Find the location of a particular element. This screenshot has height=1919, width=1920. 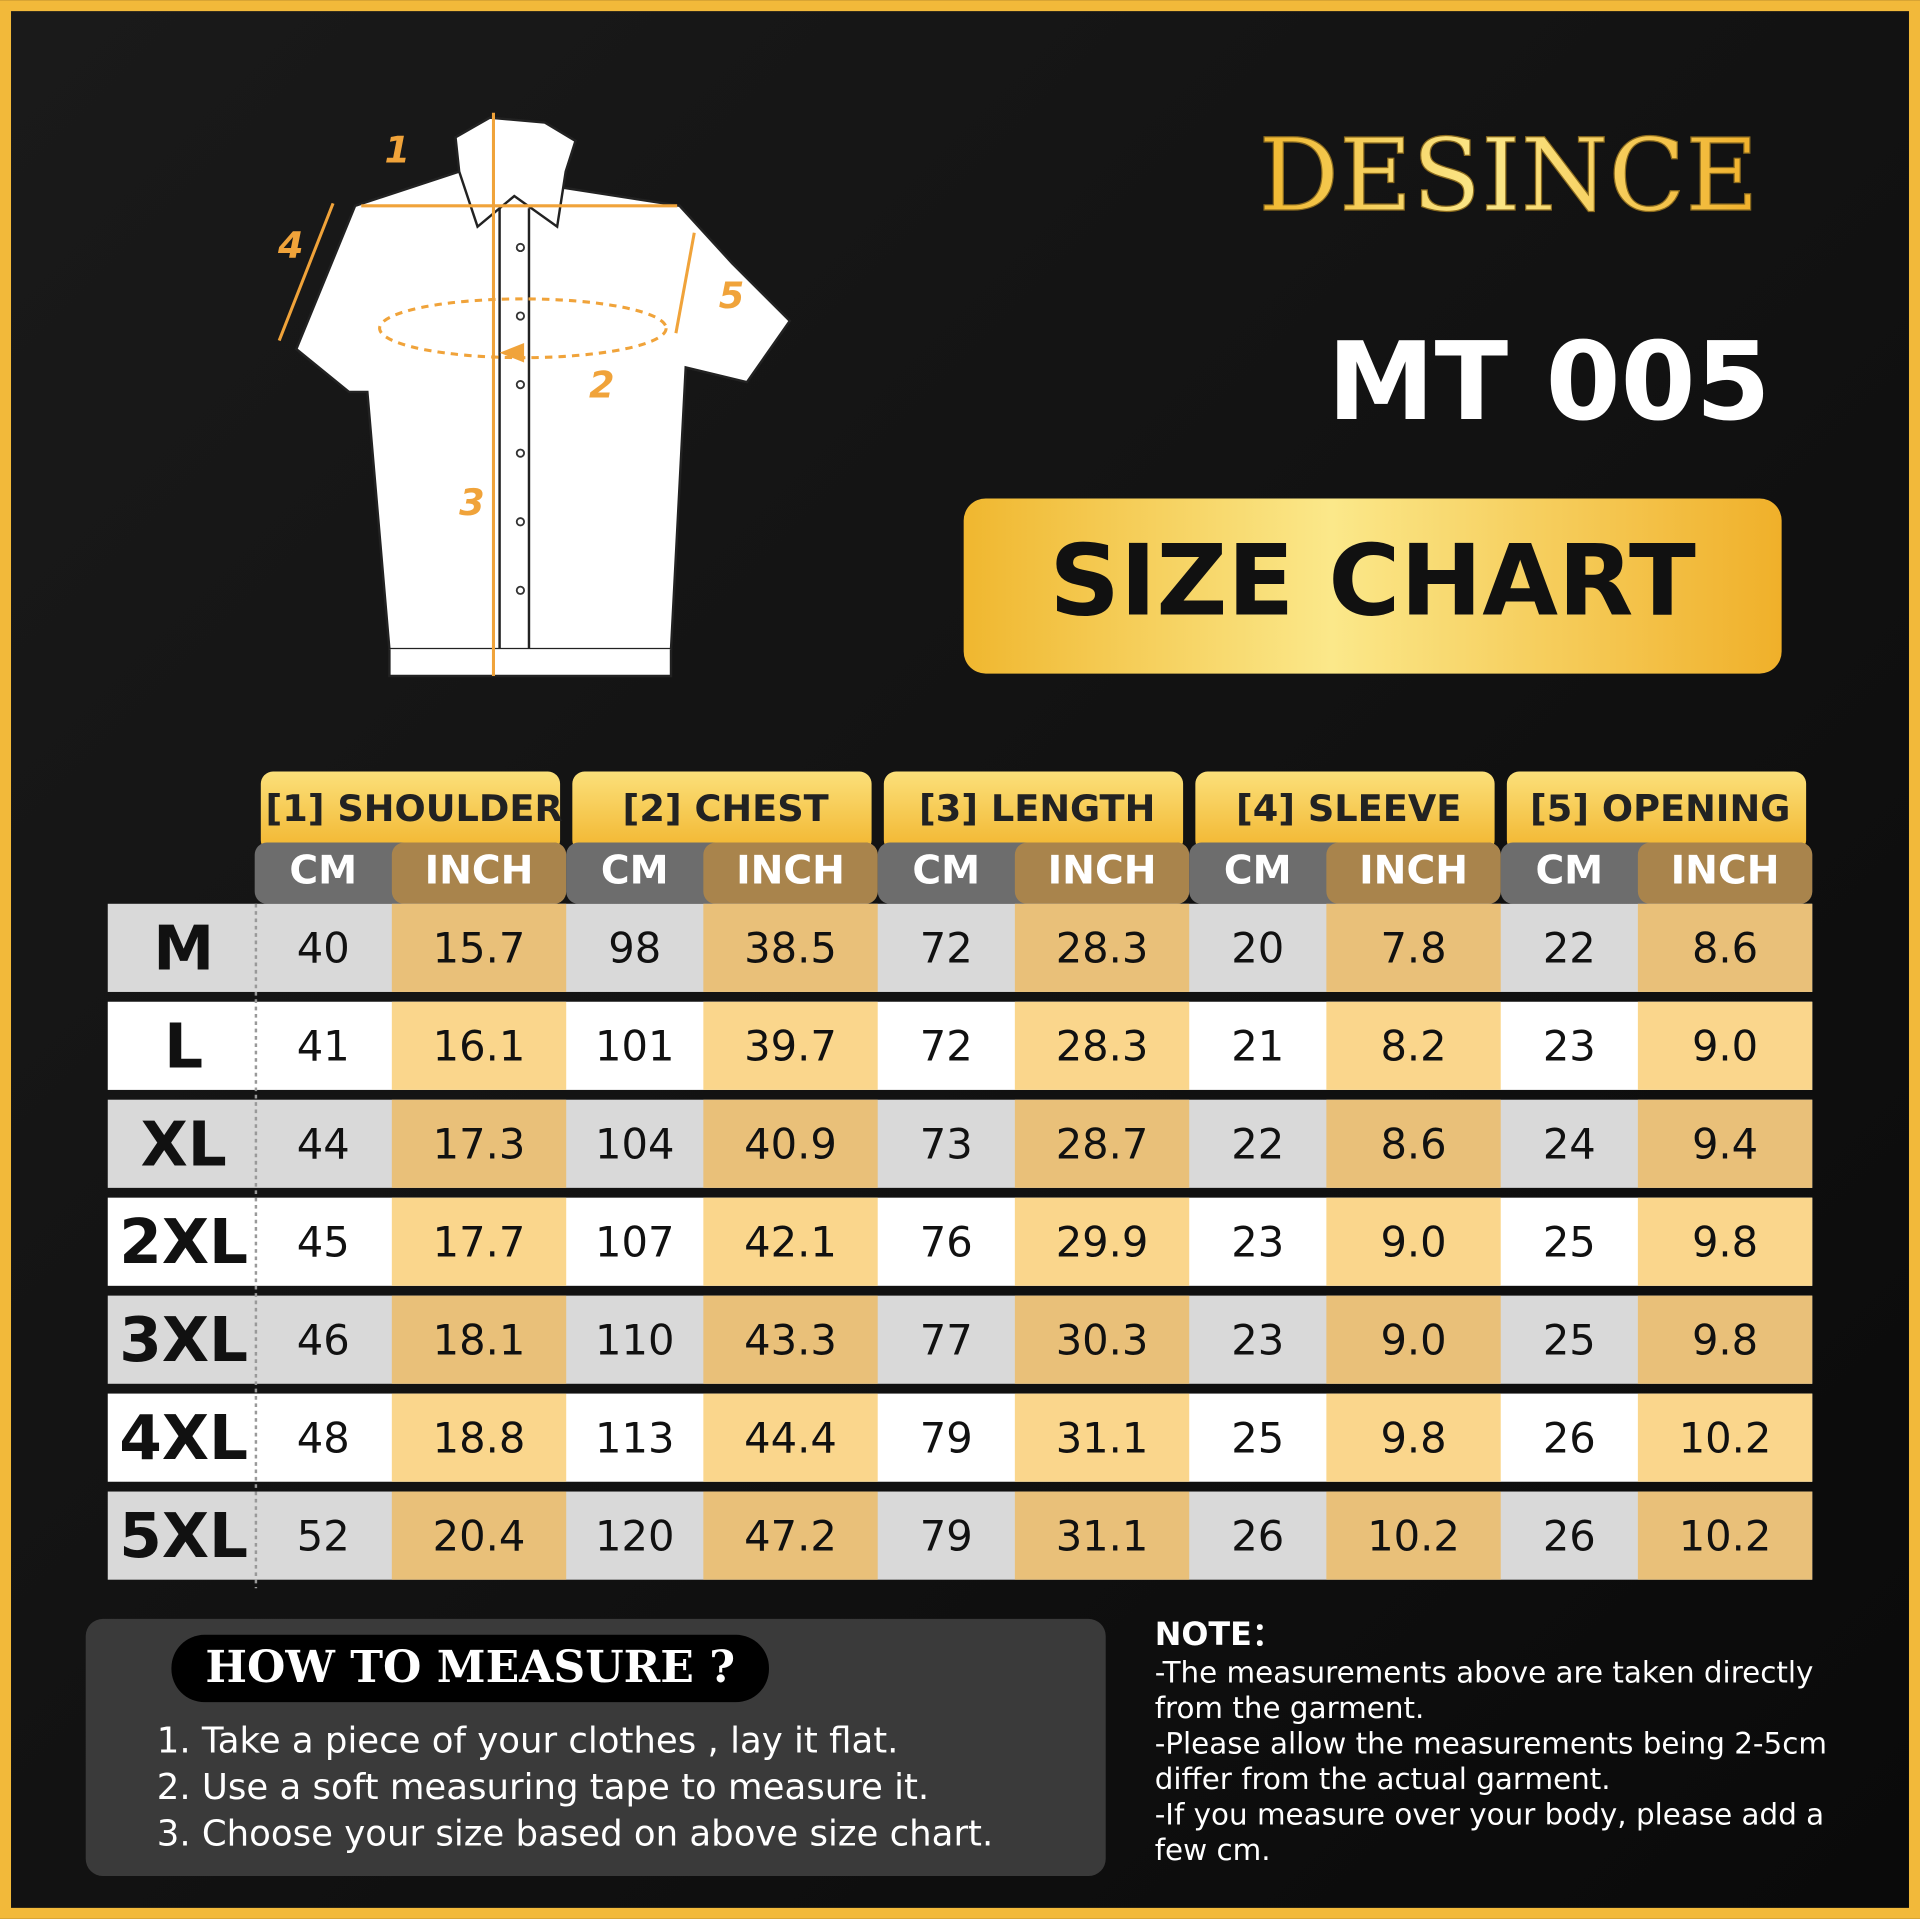

cell-value: 18.8 is located at coordinates (479, 1437).